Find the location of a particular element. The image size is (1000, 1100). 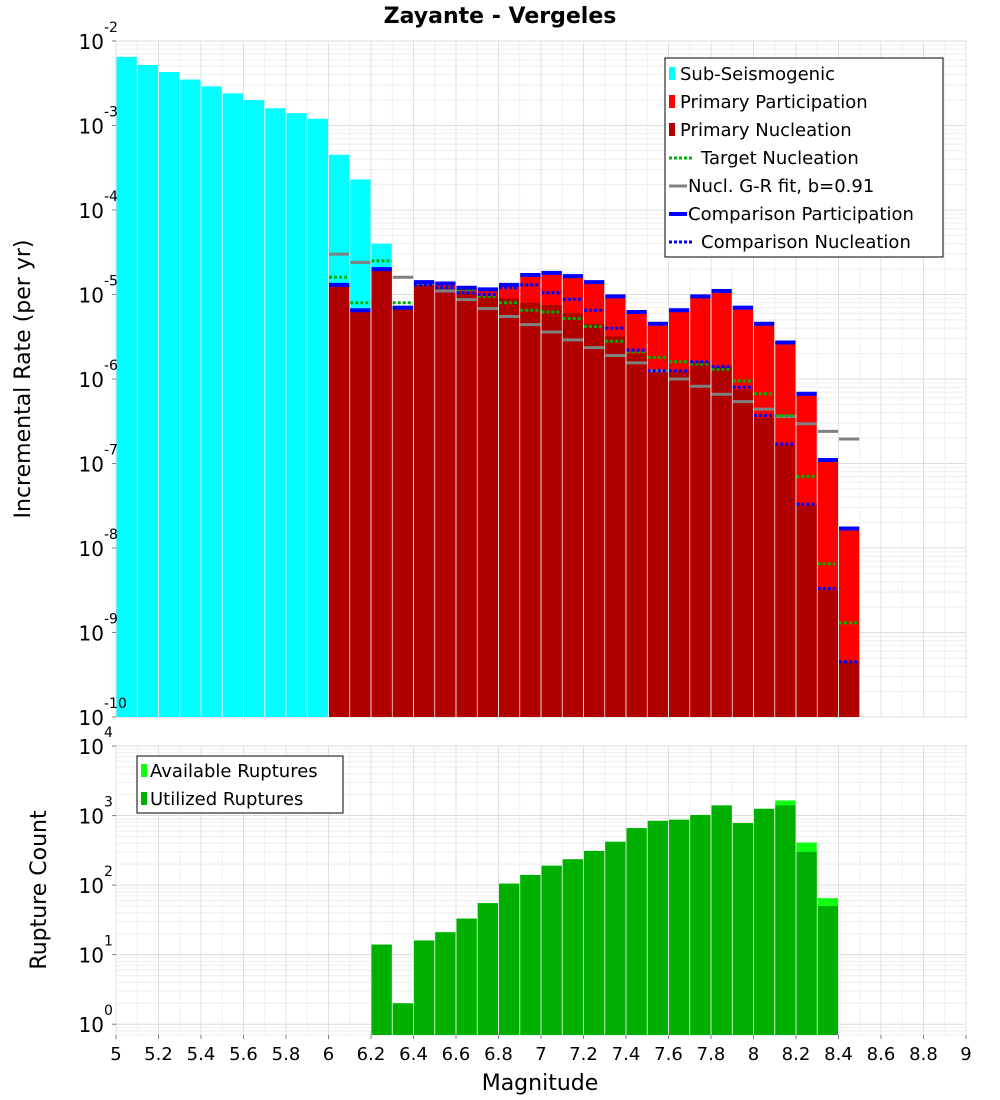

y-tick-exponent: -7 is located at coordinates (111, 451).